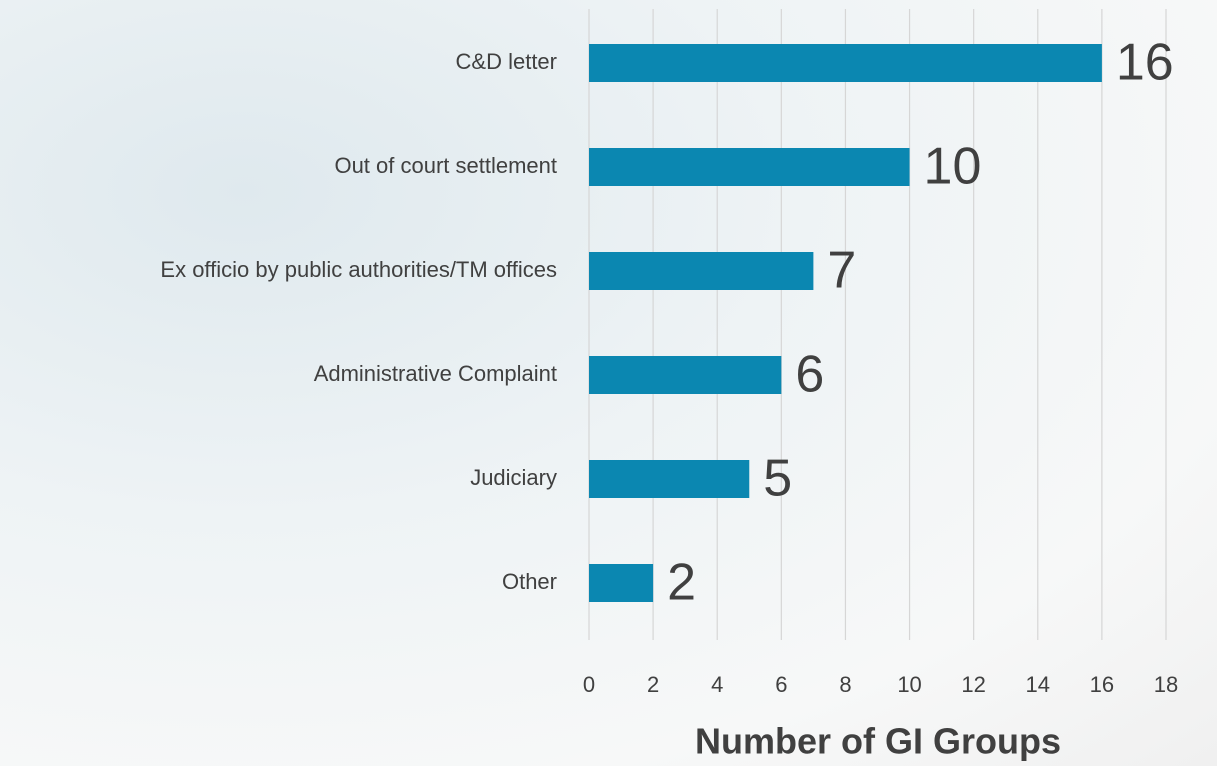 The image size is (1217, 766). What do you see at coordinates (878, 741) in the screenshot?
I see `x-axis-title: Number of GI Groups` at bounding box center [878, 741].